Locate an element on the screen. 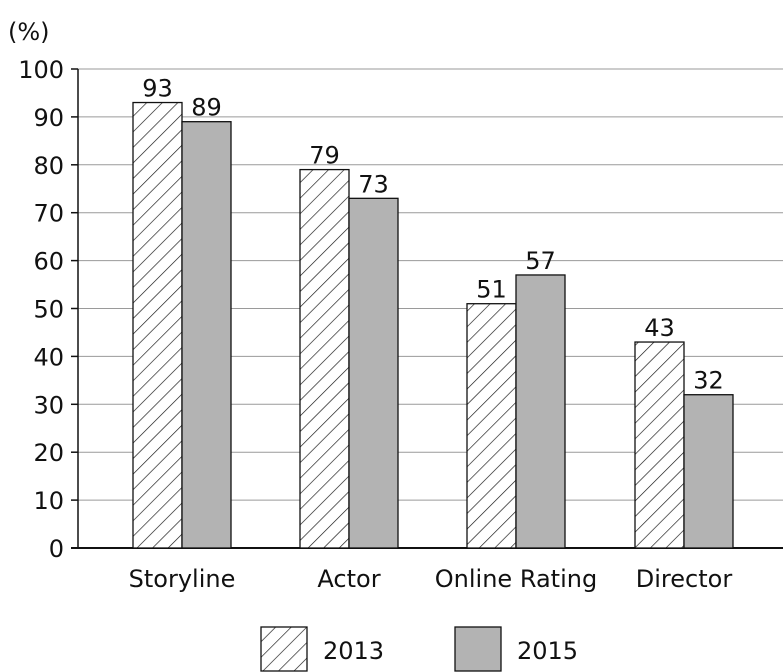  data-label: 73 is located at coordinates (373, 184).